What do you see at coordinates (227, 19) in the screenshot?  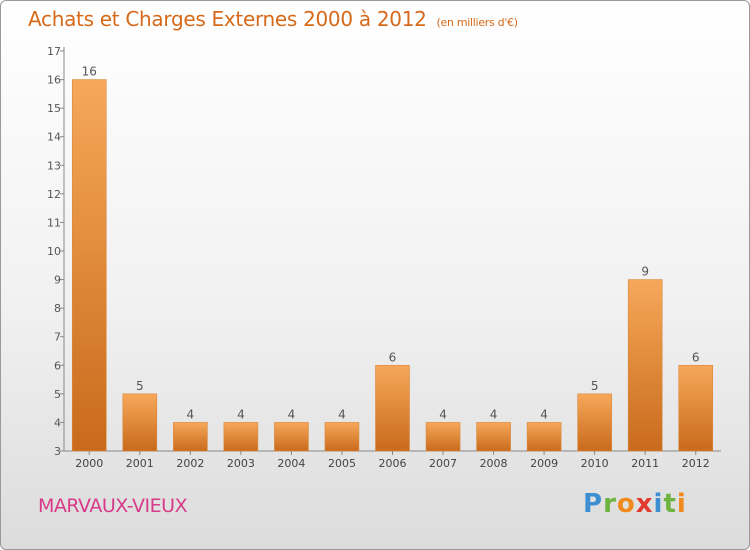 I see `chart-title-text: Achats et Charges Externes 2000 à 2012` at bounding box center [227, 19].